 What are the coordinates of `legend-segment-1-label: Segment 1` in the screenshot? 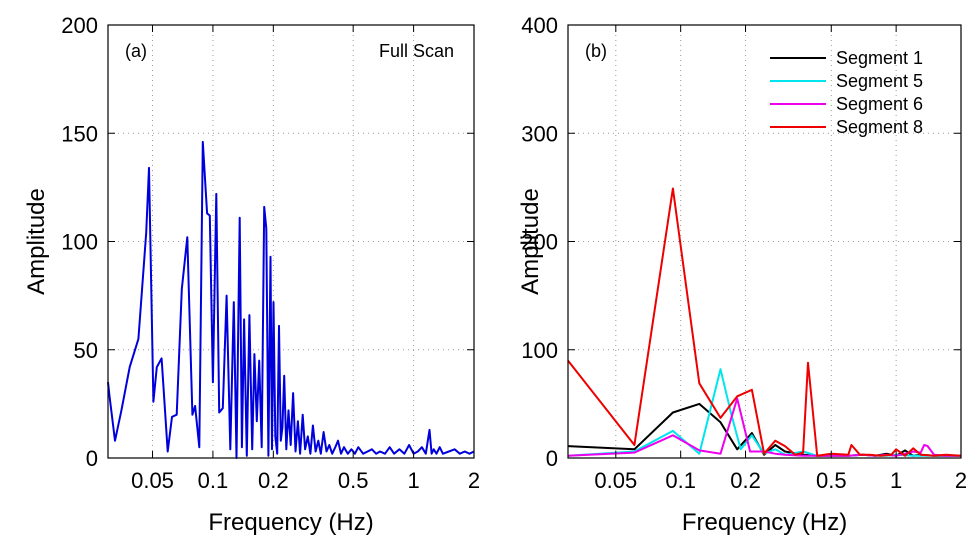 It's located at (879, 58).